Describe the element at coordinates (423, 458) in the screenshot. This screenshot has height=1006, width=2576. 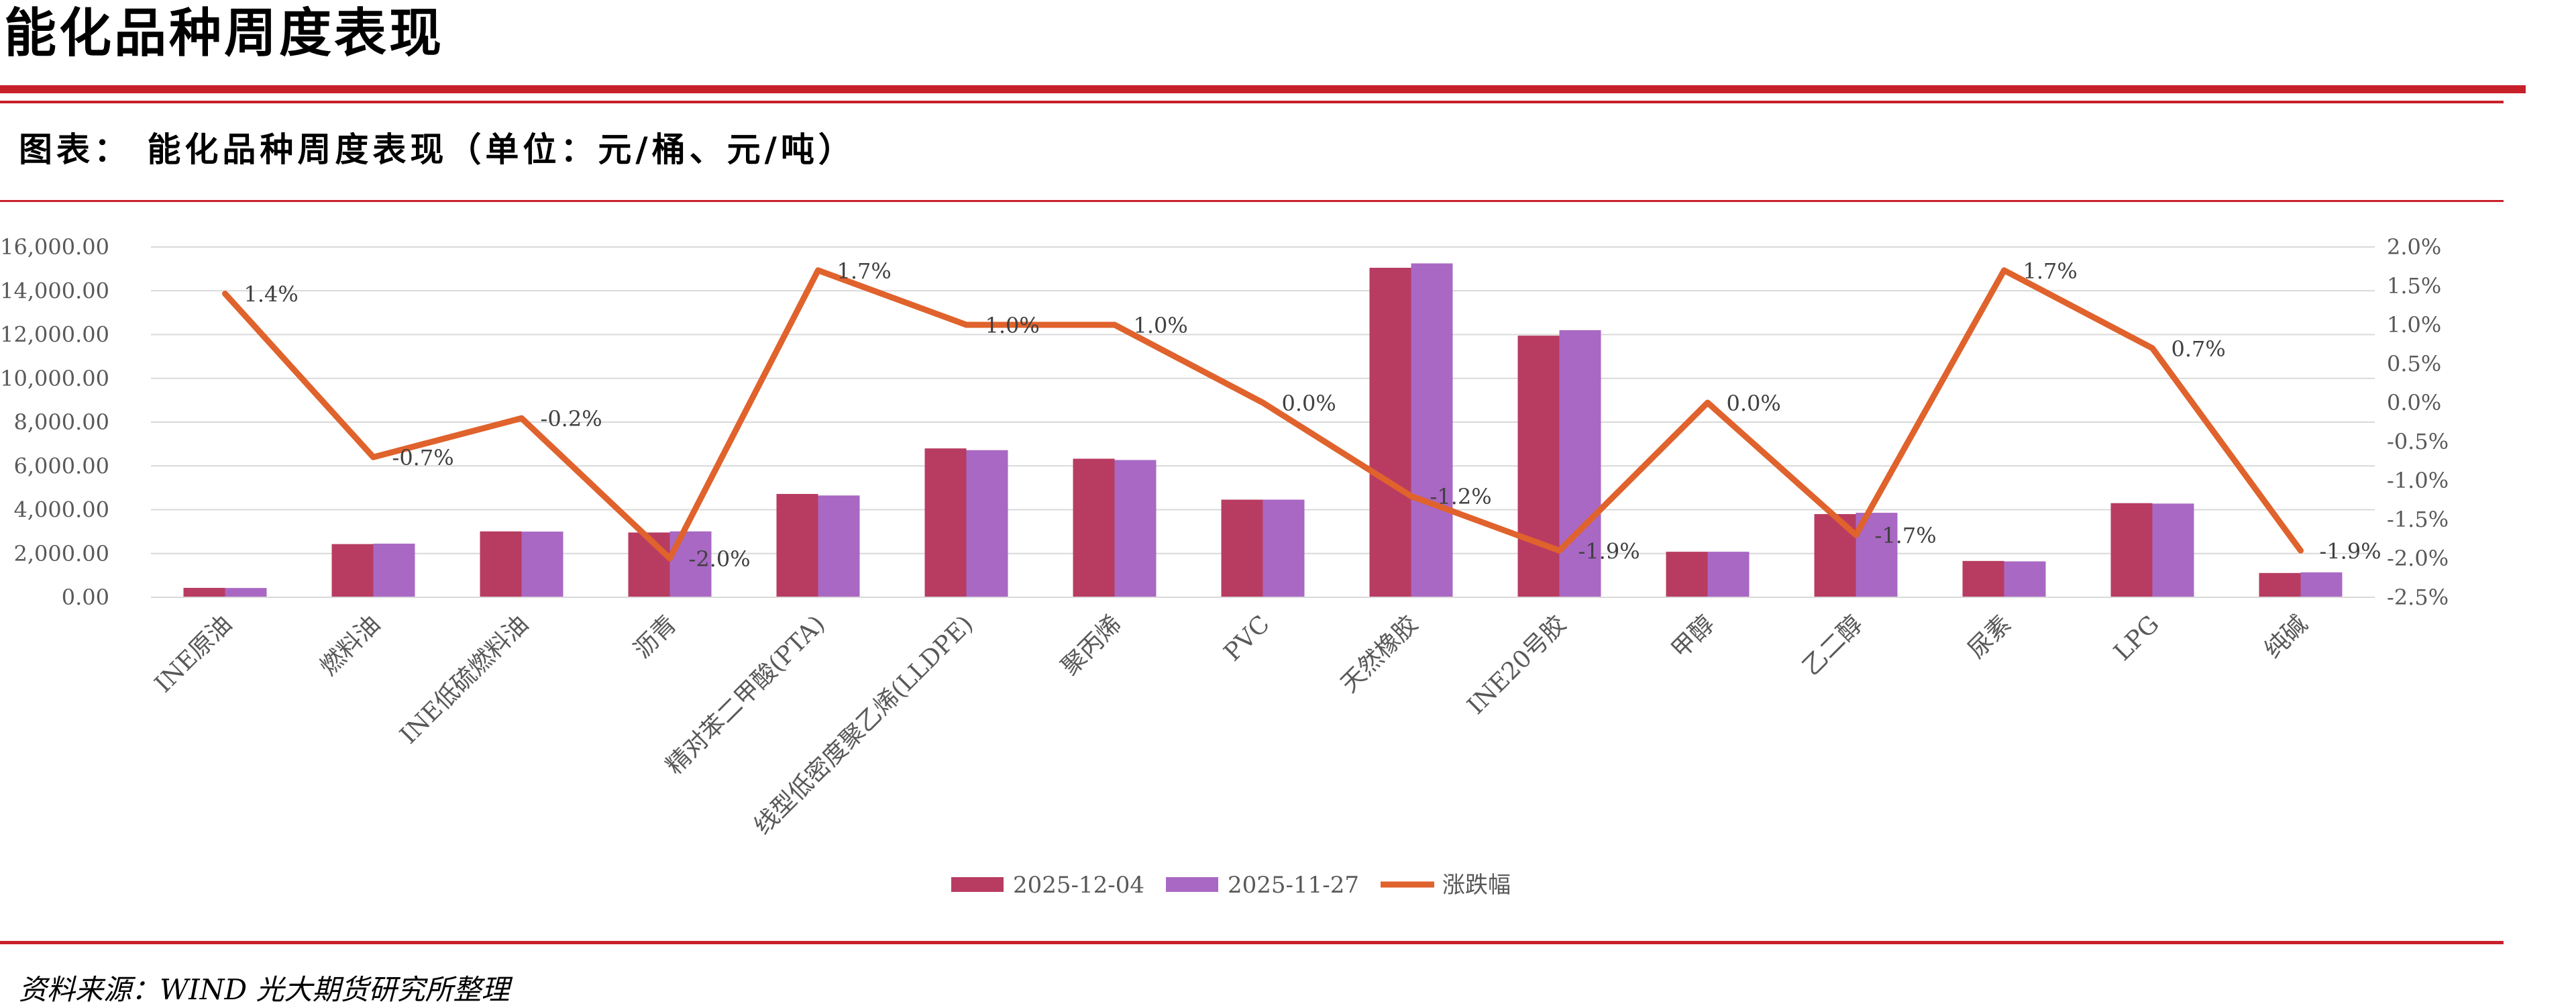
I see `data-label: -0.7%` at that location.